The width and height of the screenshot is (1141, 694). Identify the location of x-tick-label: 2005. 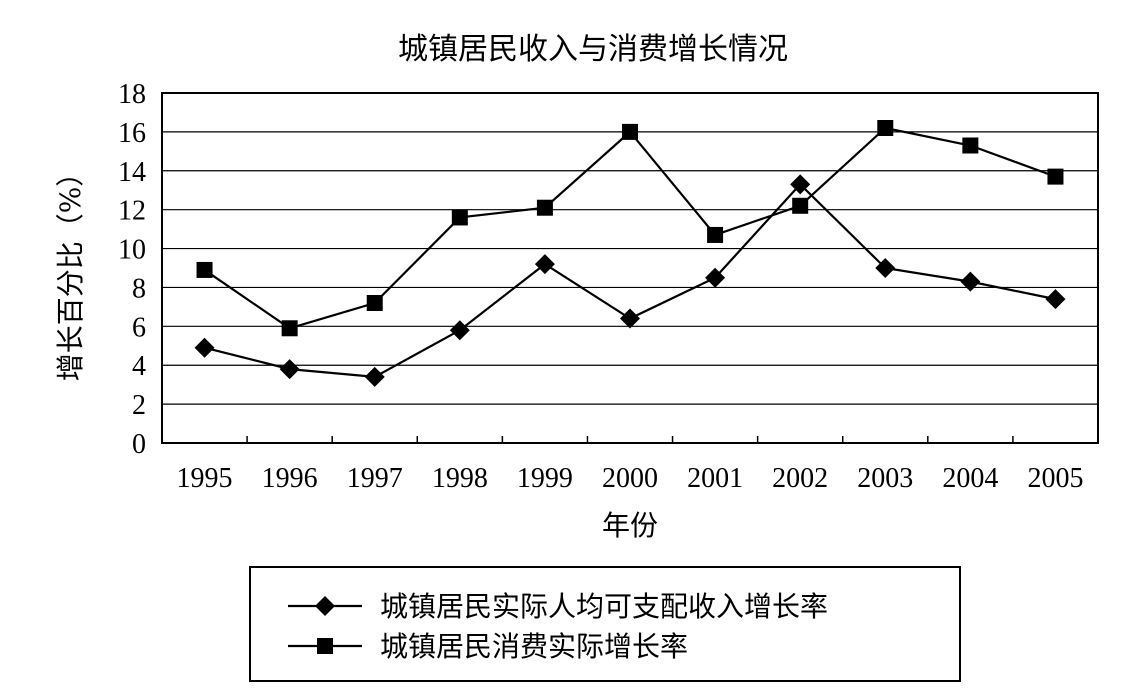
(1055, 478).